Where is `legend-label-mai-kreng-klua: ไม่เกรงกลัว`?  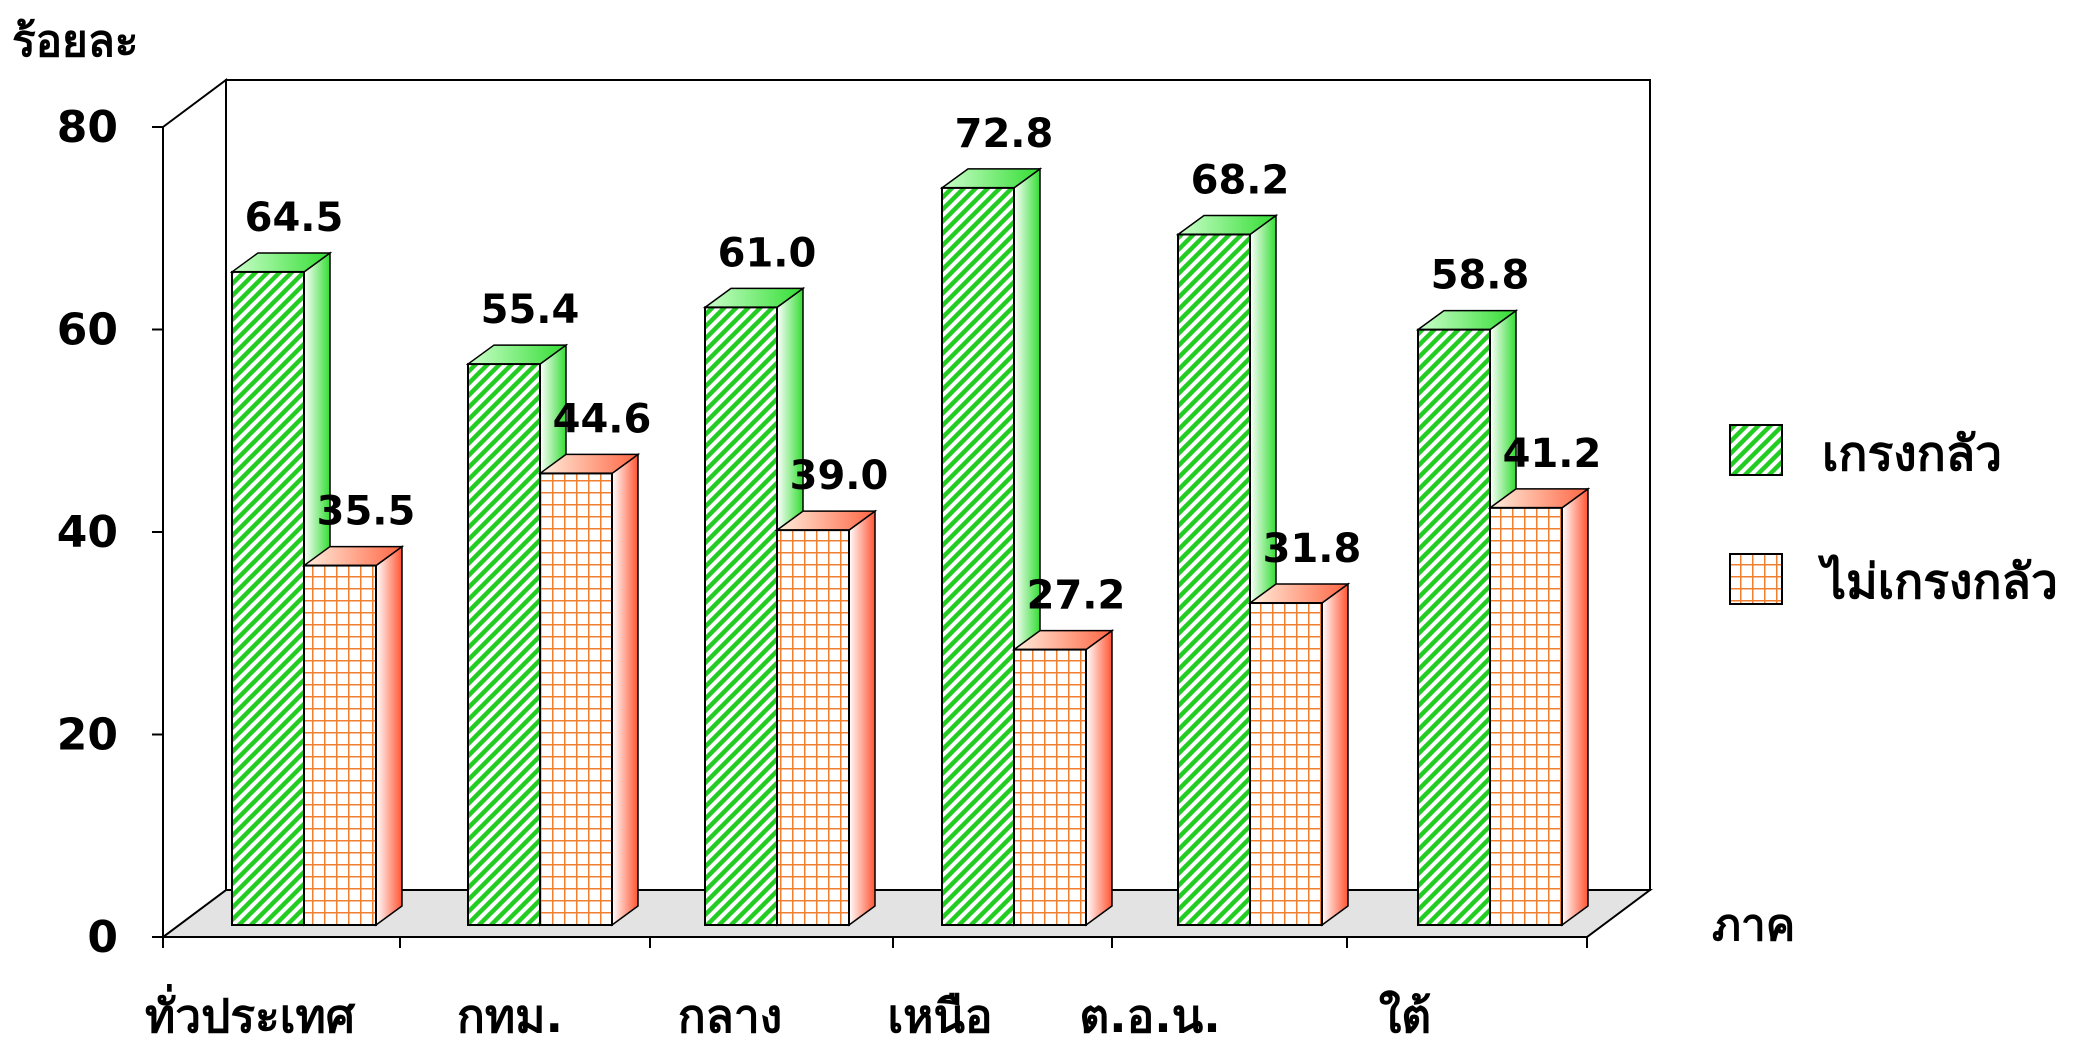
legend-label-mai-kreng-klua: ไม่เกรงกลัว is located at coordinates (1937, 581).